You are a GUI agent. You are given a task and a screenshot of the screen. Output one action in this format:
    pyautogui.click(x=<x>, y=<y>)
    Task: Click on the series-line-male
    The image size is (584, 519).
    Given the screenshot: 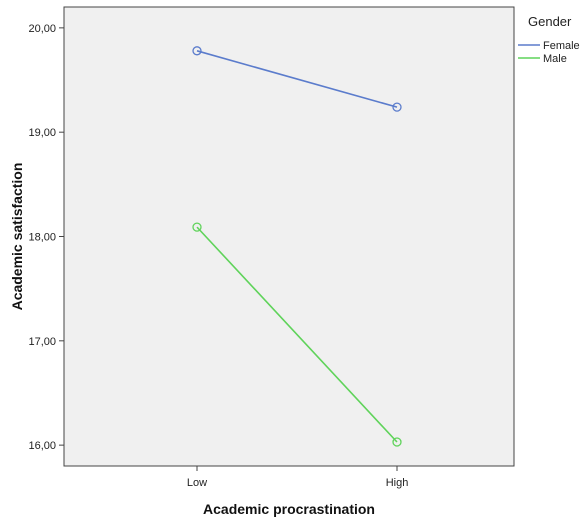 What is the action you would take?
    pyautogui.click(x=297, y=334)
    